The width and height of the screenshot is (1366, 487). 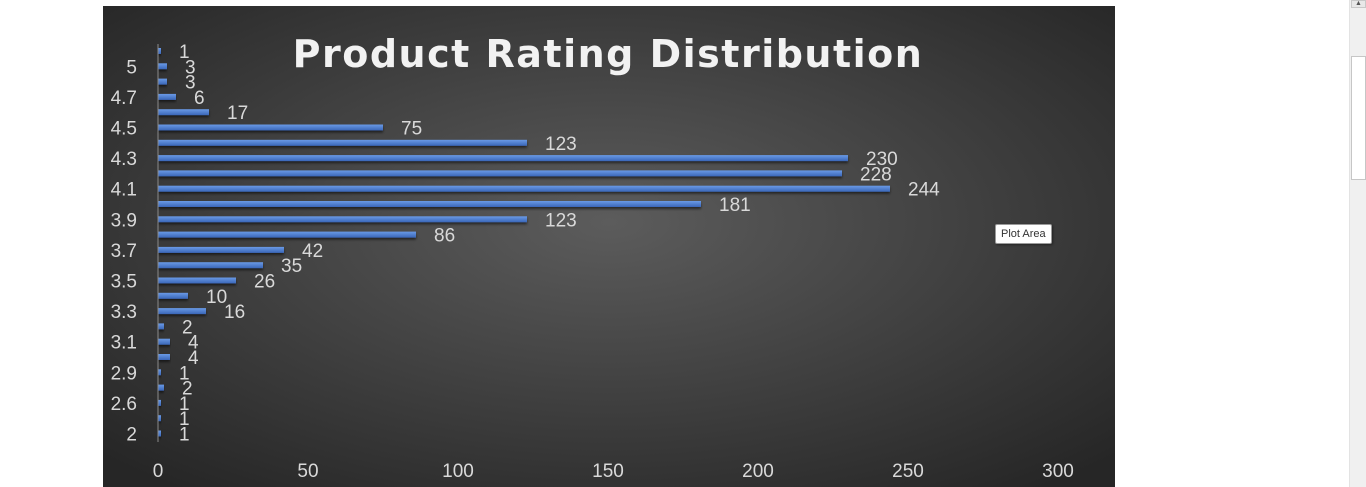 I want to click on data-label-5: 4, so click(x=193, y=358).